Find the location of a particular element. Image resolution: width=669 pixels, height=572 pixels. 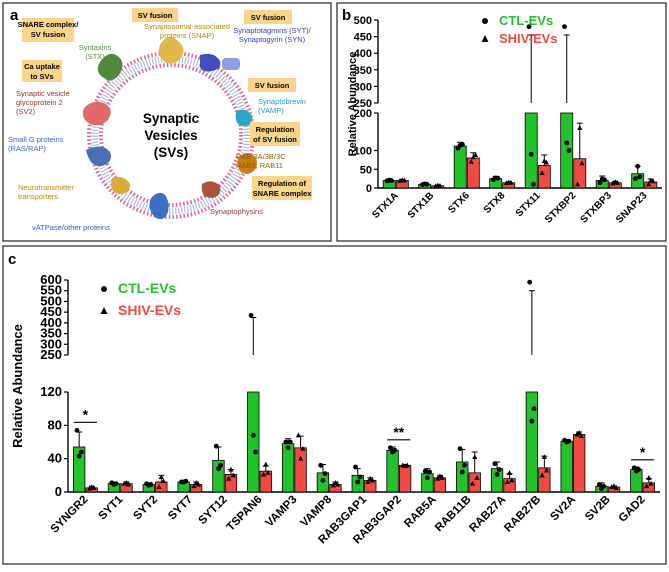

label-rab-2: RAB5, RAB11 is located at coordinates (259, 165).